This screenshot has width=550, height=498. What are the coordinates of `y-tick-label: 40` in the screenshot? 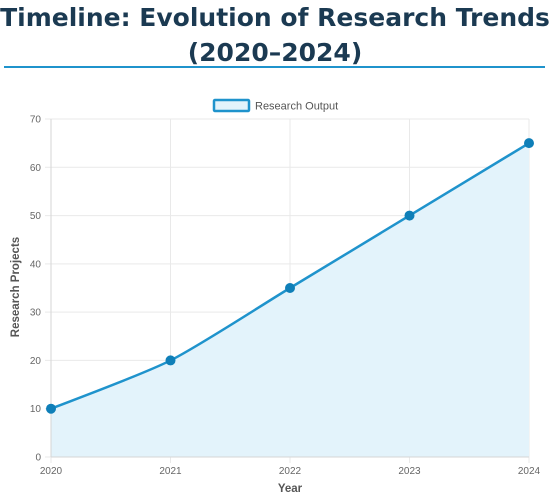 It's located at (36, 264).